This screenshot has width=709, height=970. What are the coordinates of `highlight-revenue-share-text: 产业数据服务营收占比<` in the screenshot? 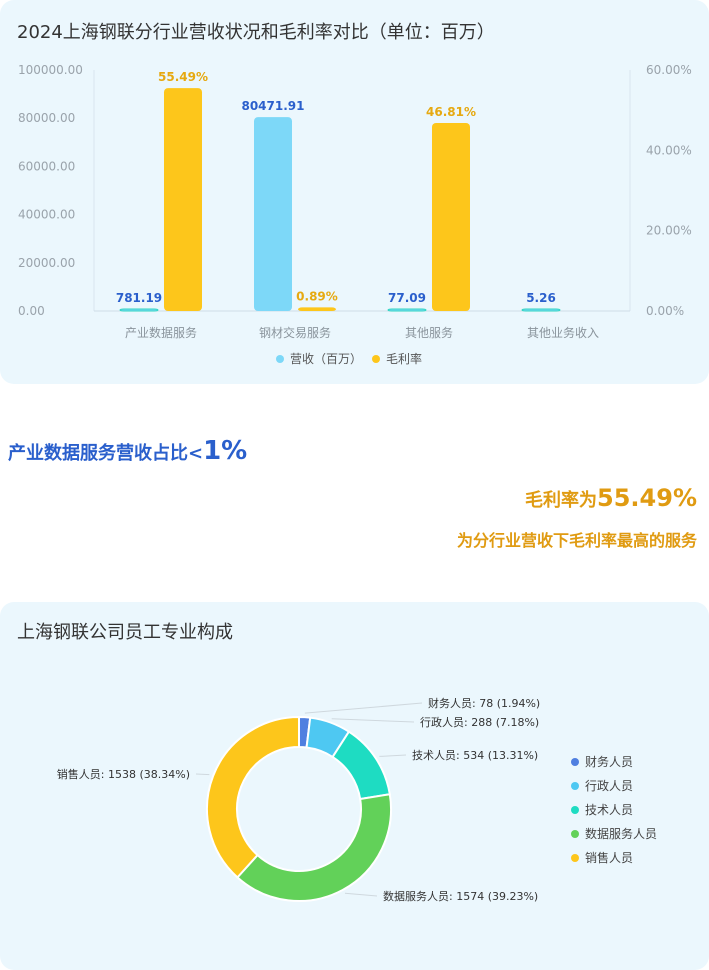 It's located at (106, 453).